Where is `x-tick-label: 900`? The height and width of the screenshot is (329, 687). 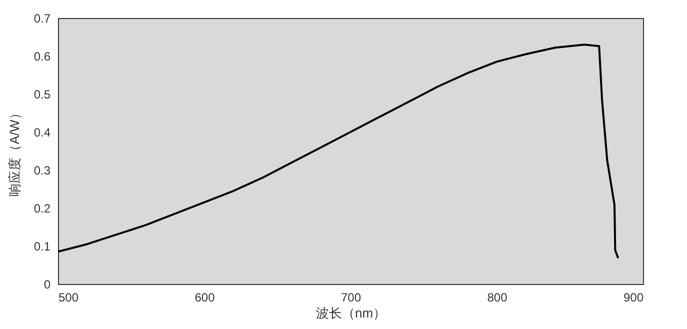 x-tick-label: 900 is located at coordinates (633, 297).